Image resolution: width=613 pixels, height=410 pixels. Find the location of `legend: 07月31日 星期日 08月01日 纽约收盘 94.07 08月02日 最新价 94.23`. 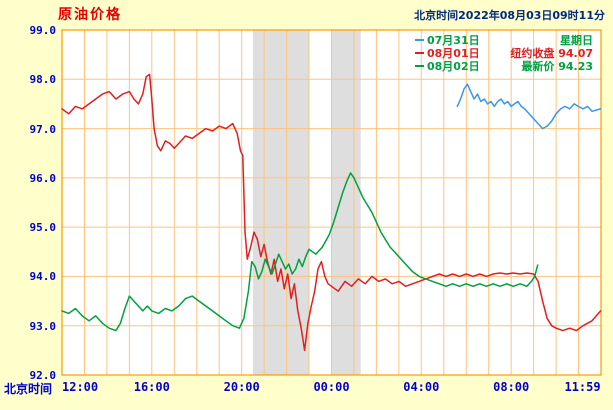

legend: 07月31日 星期日 08月01日 纽约收盘 94.07 08月02日 最新价 94.23 is located at coordinates (504, 53).